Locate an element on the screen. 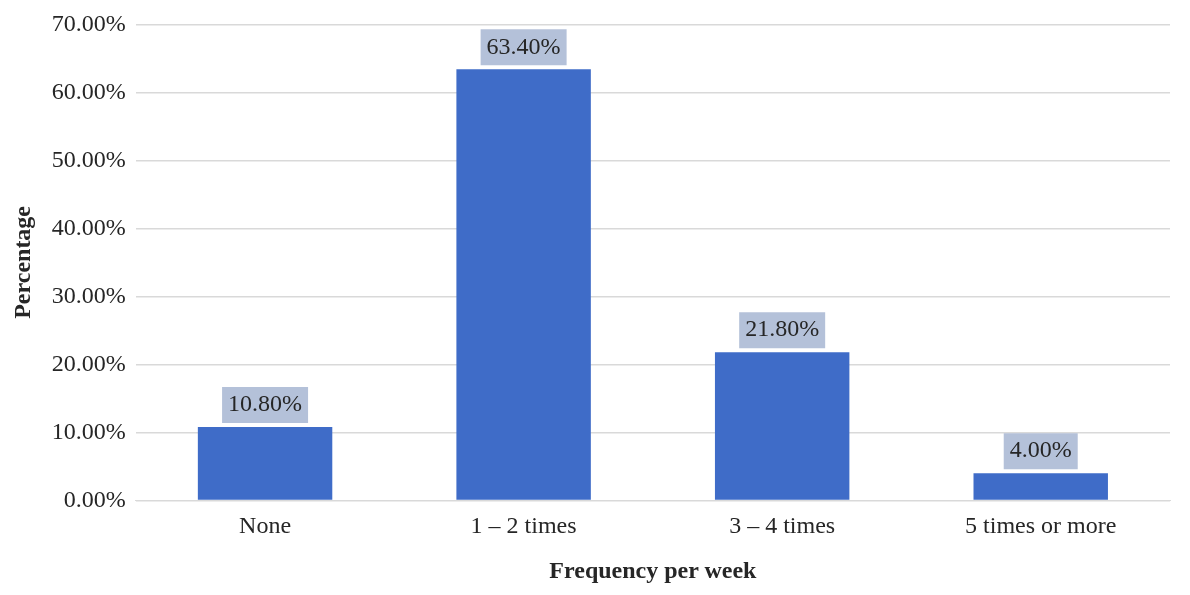 The width and height of the screenshot is (1190, 595). x-tick-label: 1 – 2 times is located at coordinates (523, 525).